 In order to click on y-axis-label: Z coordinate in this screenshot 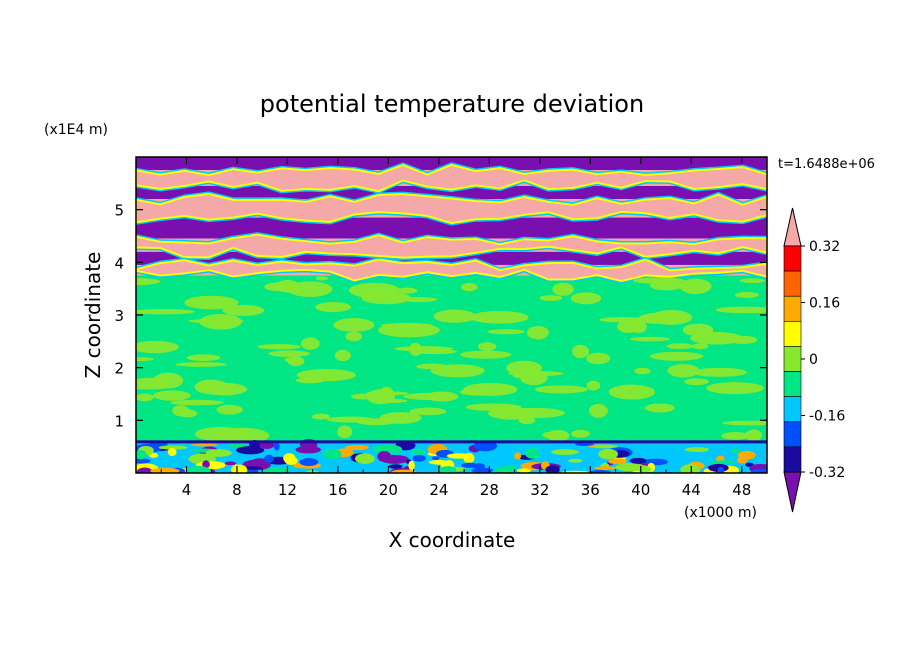, I will do `click(93, 315)`.